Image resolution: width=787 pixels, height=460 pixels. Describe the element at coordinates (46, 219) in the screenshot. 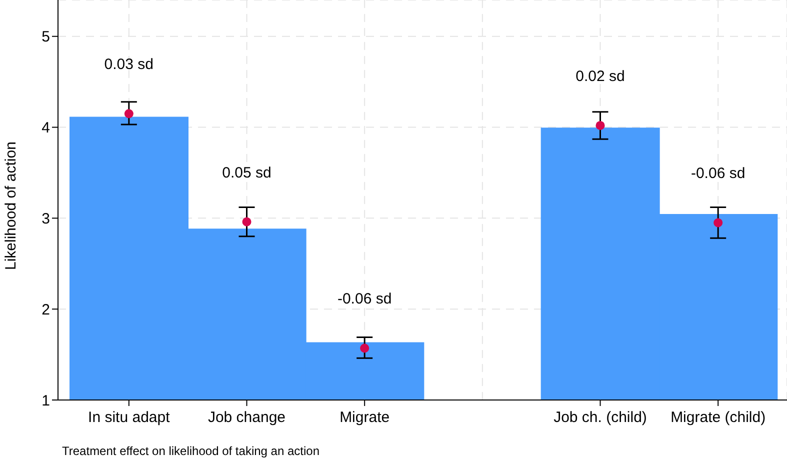

I see `y-tick-label: 3` at that location.